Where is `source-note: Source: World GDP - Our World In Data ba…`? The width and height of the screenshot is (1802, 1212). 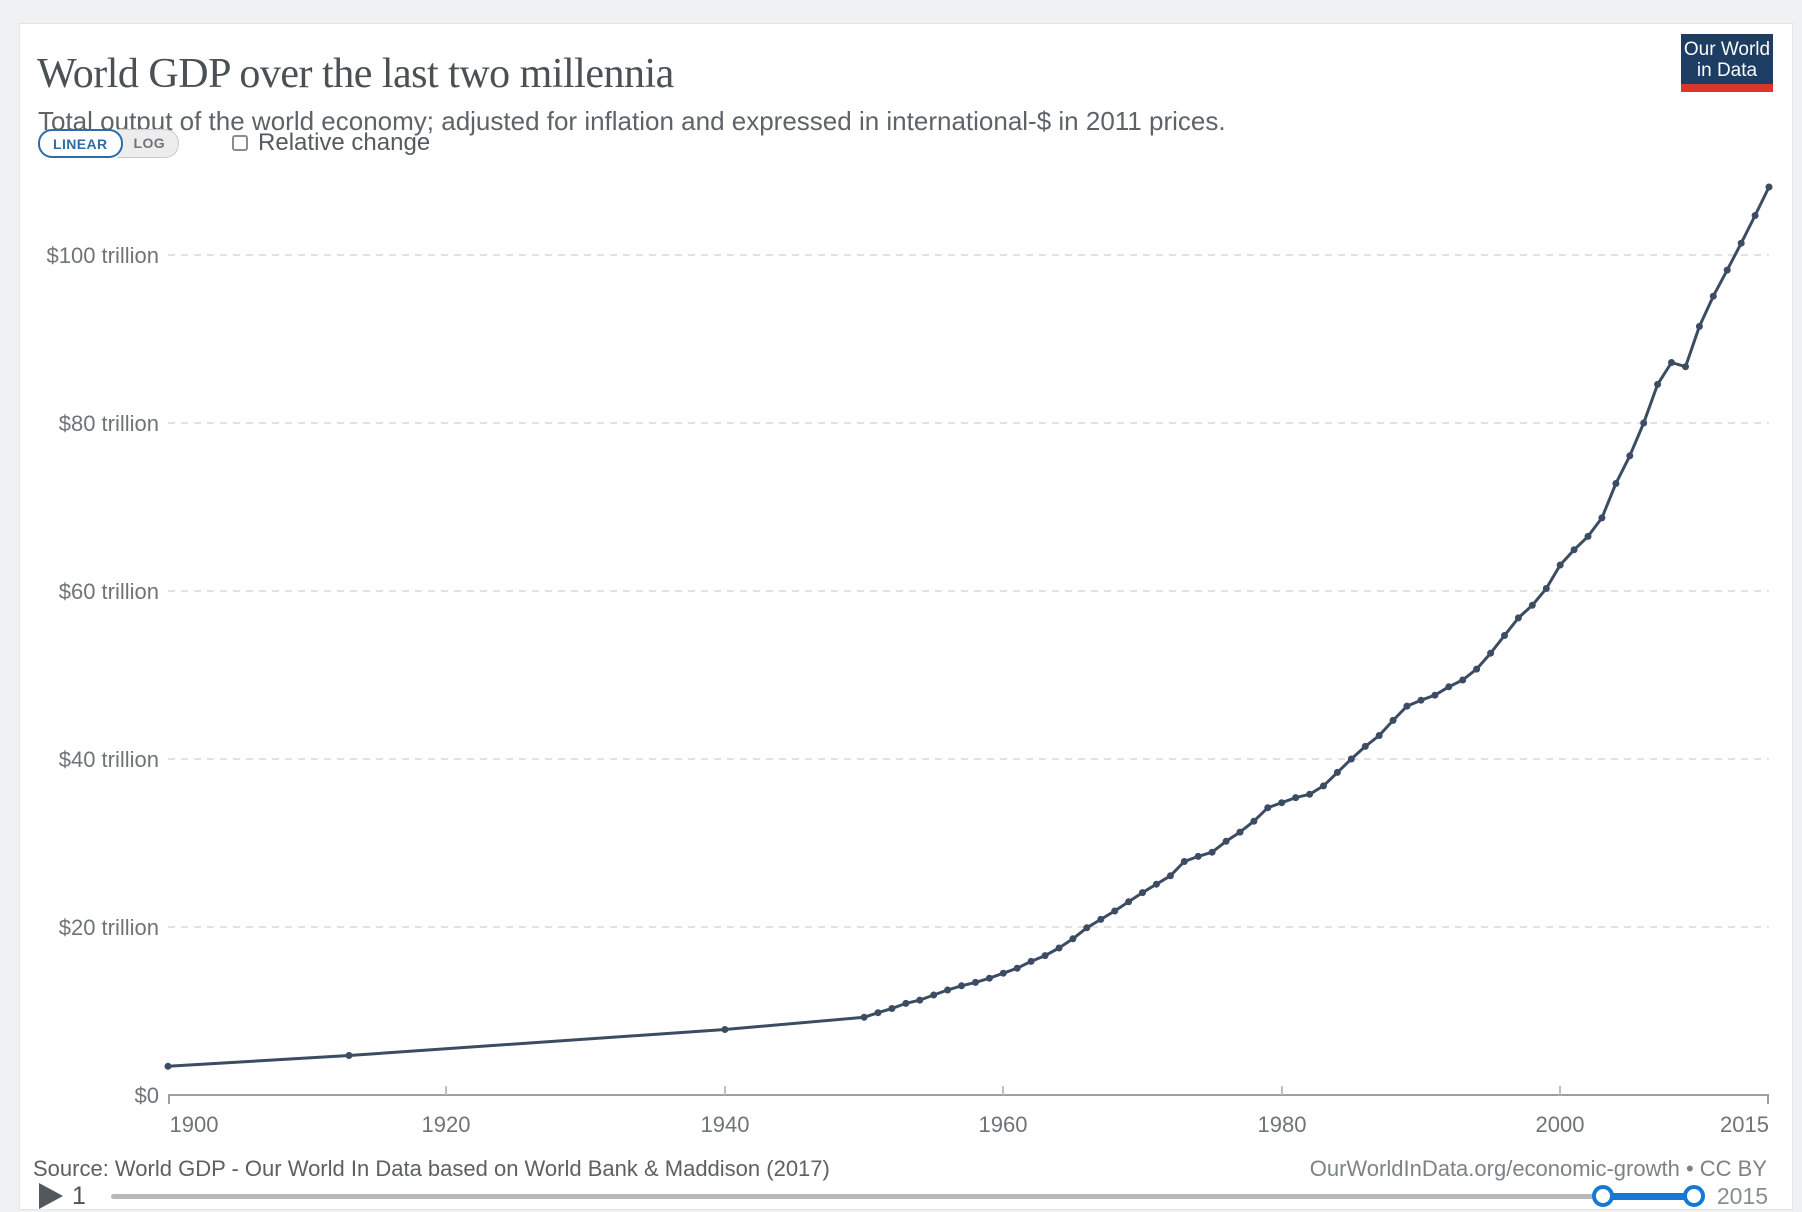 source-note: Source: World GDP - Our World In Data ba… is located at coordinates (431, 1168).